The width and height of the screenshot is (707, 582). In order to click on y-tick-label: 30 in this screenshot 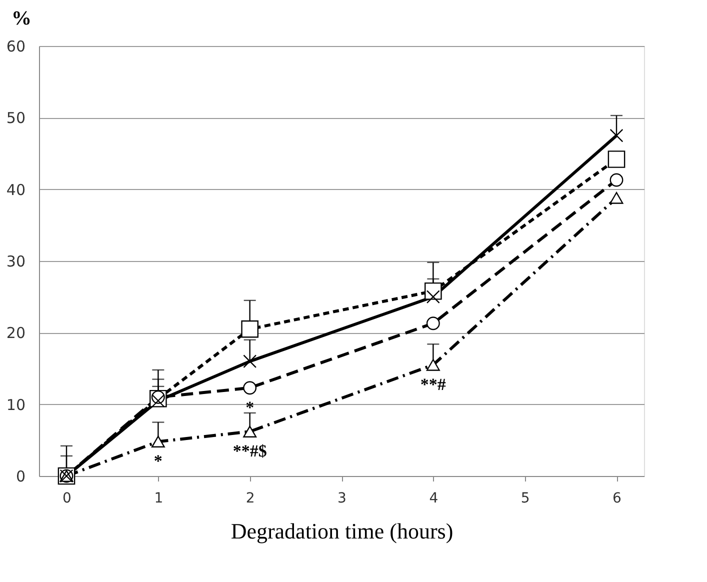, I will do `click(16, 261)`.